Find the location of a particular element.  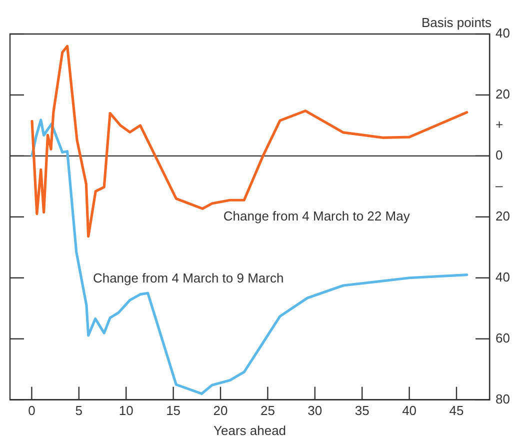

y-tick-label: – is located at coordinates (500, 185).